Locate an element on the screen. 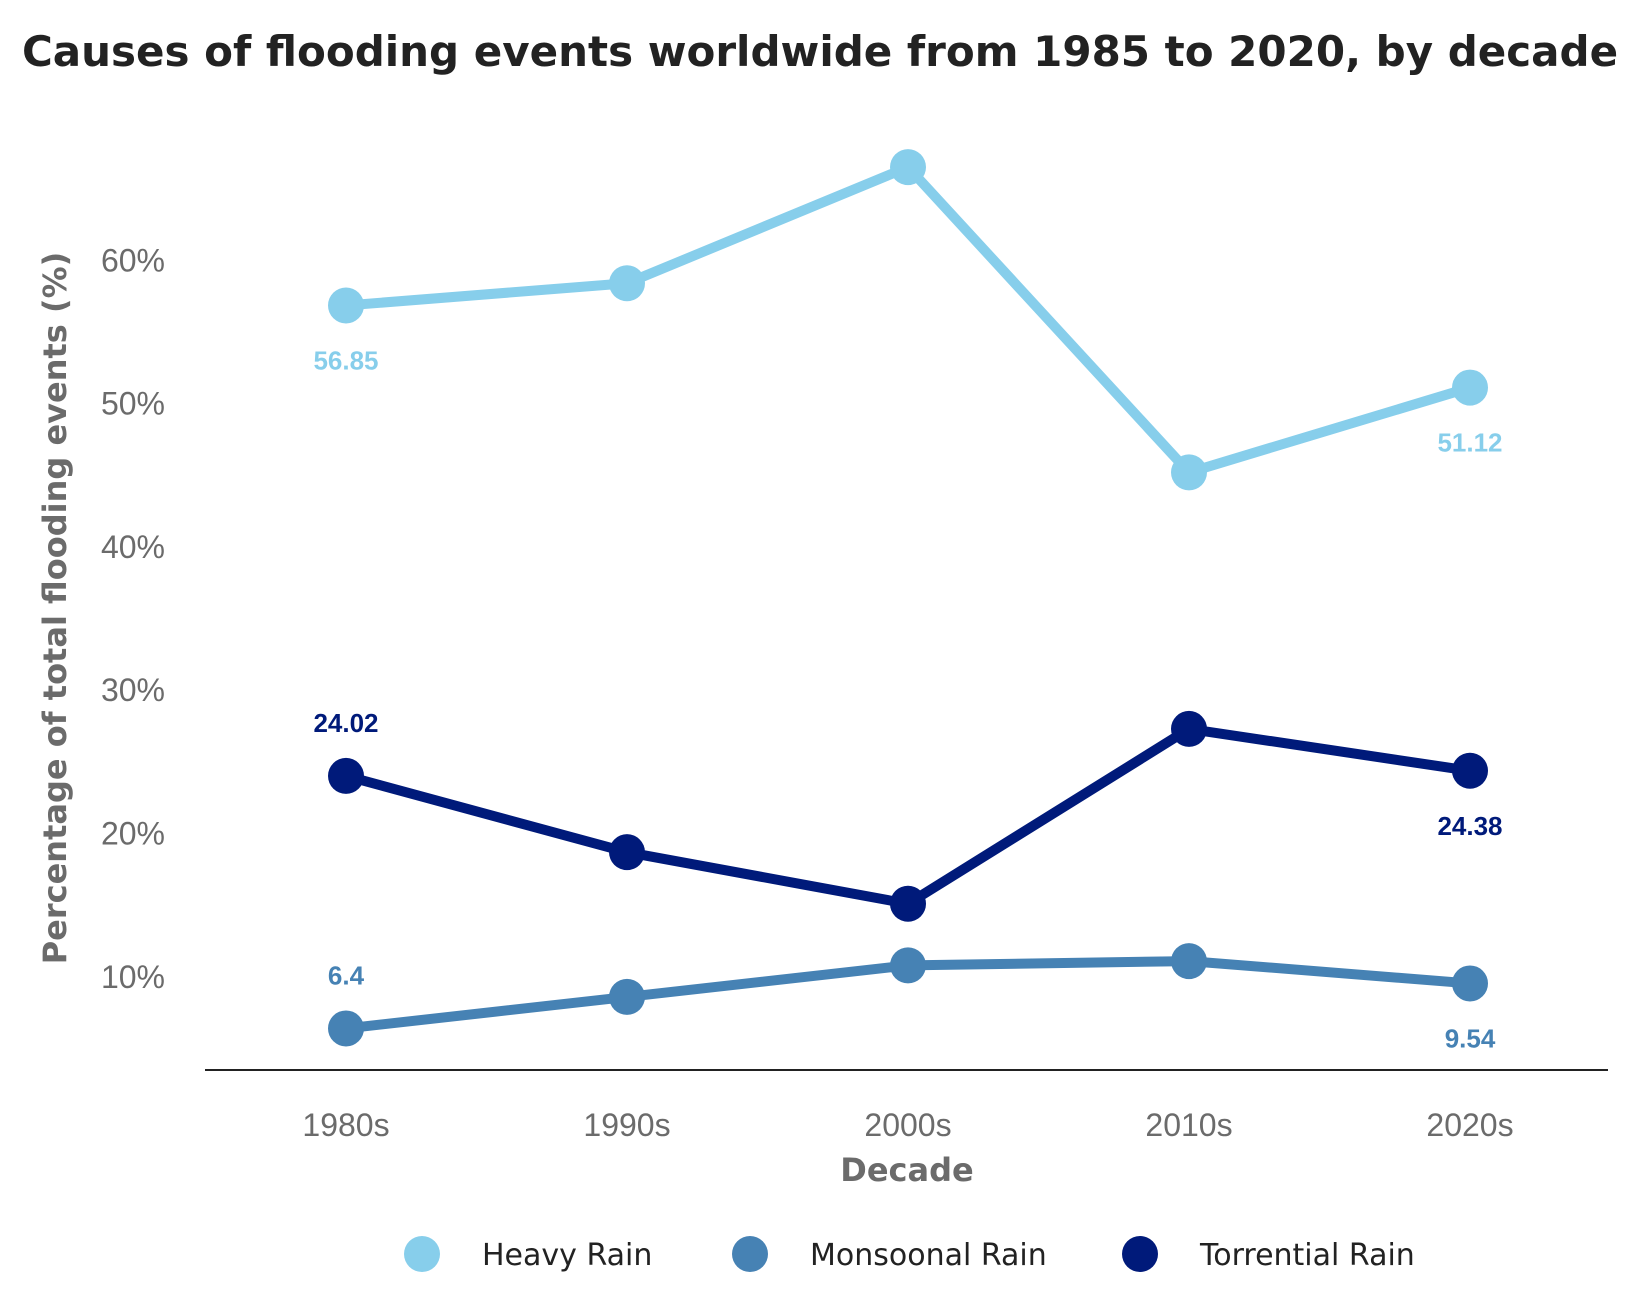 This screenshot has width=1640, height=1307. y-tick-label: 30% is located at coordinates (133, 690).